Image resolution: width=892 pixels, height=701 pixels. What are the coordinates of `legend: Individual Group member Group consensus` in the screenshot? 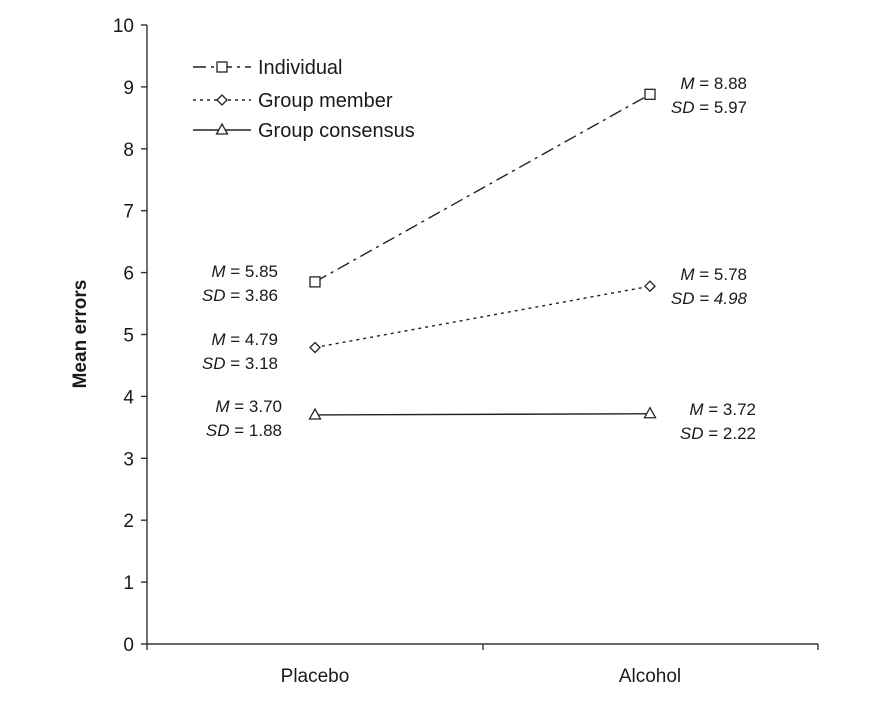 It's located at (304, 99).